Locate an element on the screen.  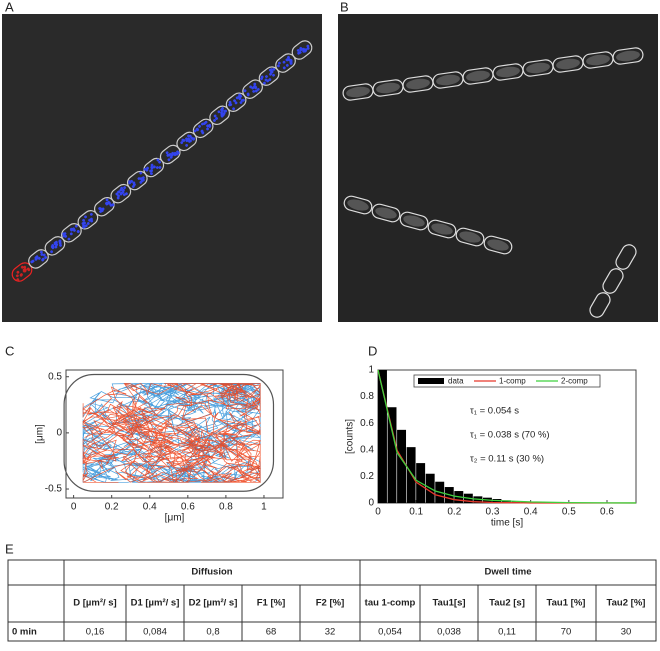
legend-label: 1-comp is located at coordinates (512, 381).